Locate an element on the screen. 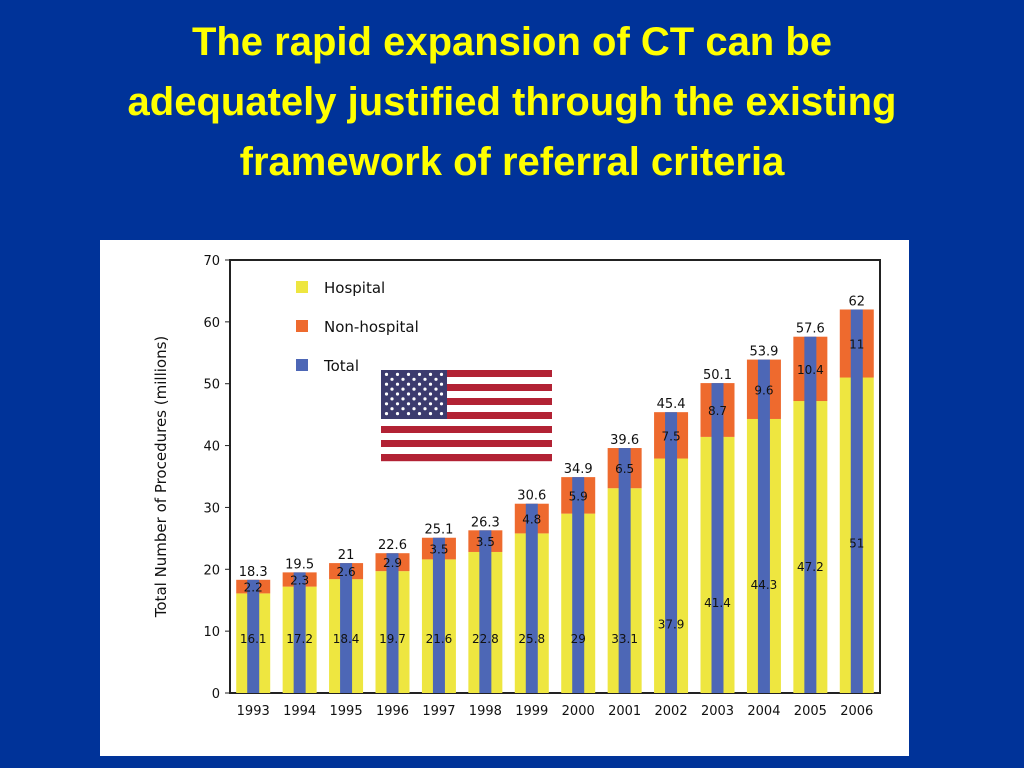  x-tick-label: 2001 is located at coordinates (624, 711).